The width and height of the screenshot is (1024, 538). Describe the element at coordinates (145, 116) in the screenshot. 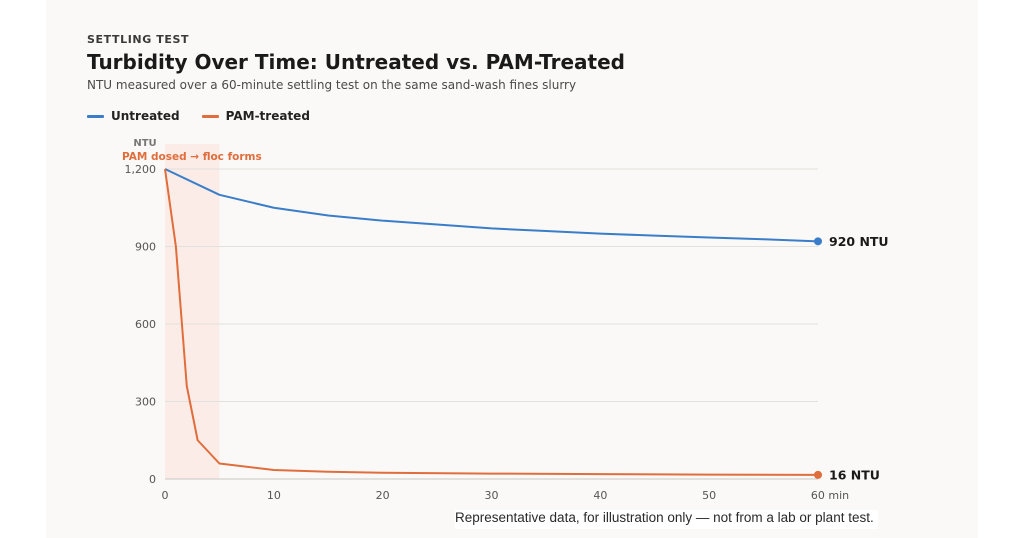

I see `legend-label-untreated: Untreated` at that location.